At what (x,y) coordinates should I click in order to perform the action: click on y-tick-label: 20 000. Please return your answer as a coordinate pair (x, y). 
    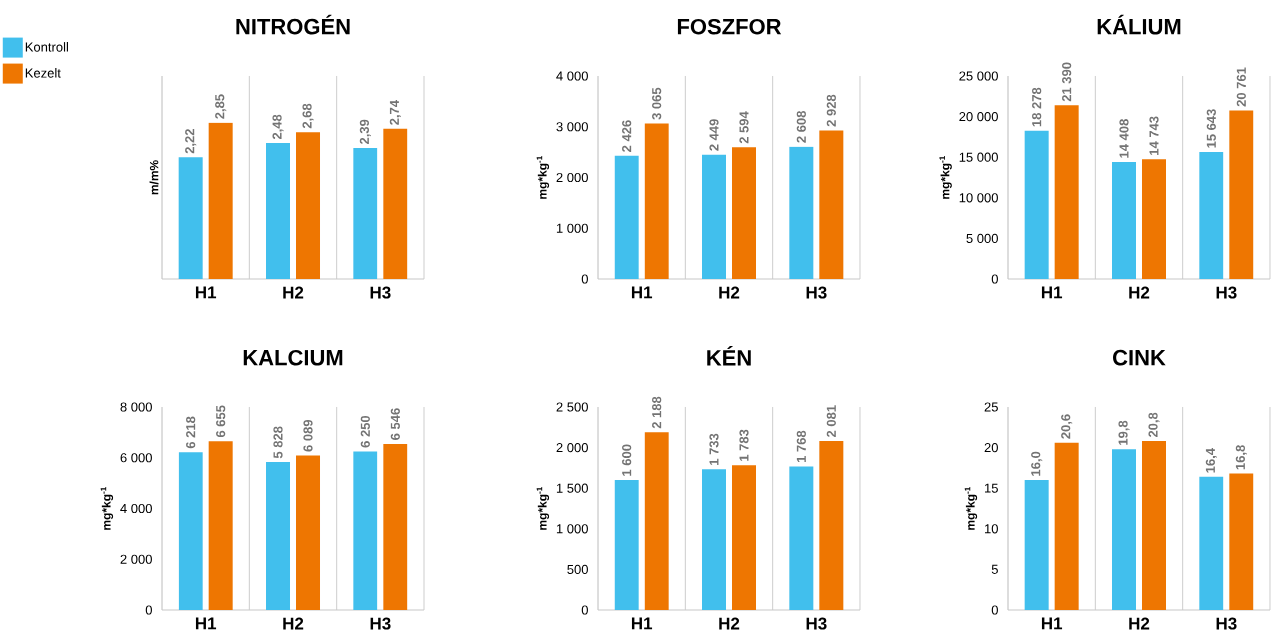
    Looking at the image, I should click on (978, 116).